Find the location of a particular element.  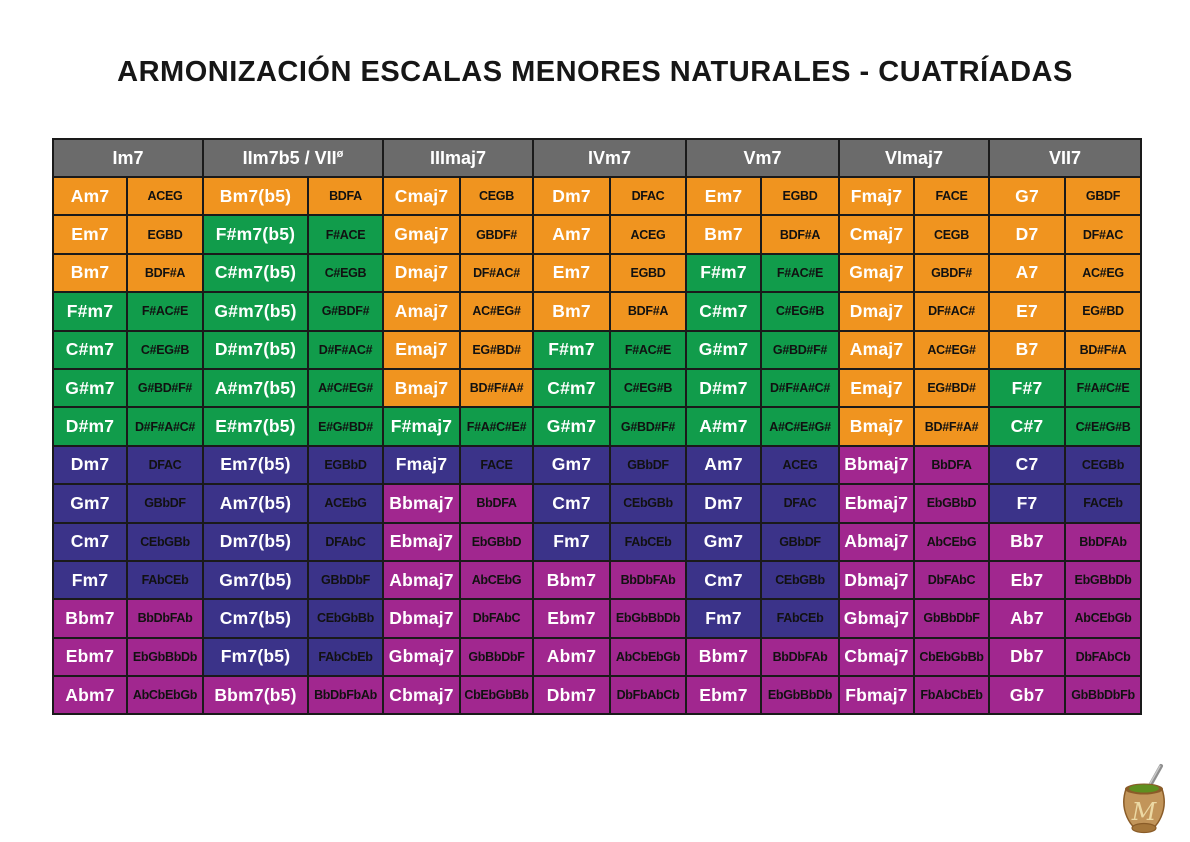

chord-cell: F#maj7 is located at coordinates (421, 426).